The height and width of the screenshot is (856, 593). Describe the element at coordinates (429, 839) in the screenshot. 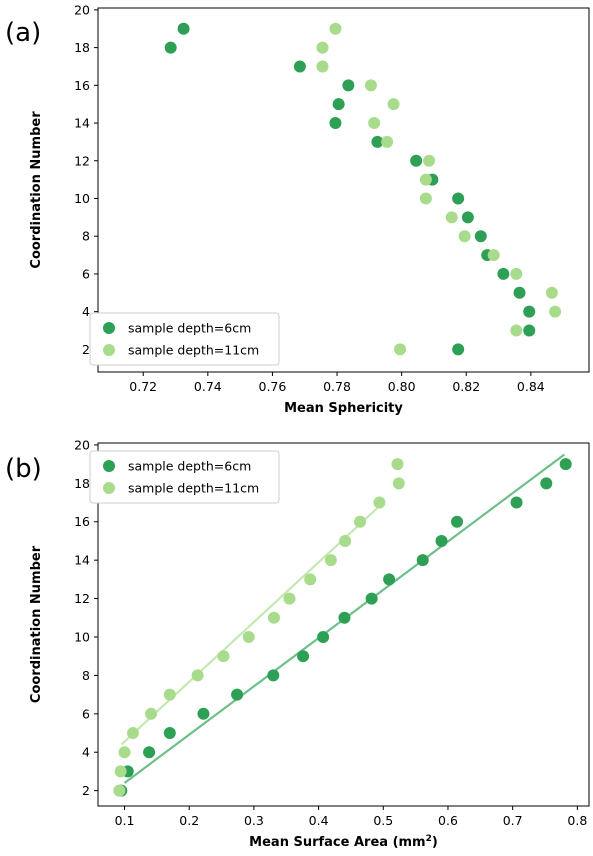

I see `x-axis-label-superscript: 2` at that location.